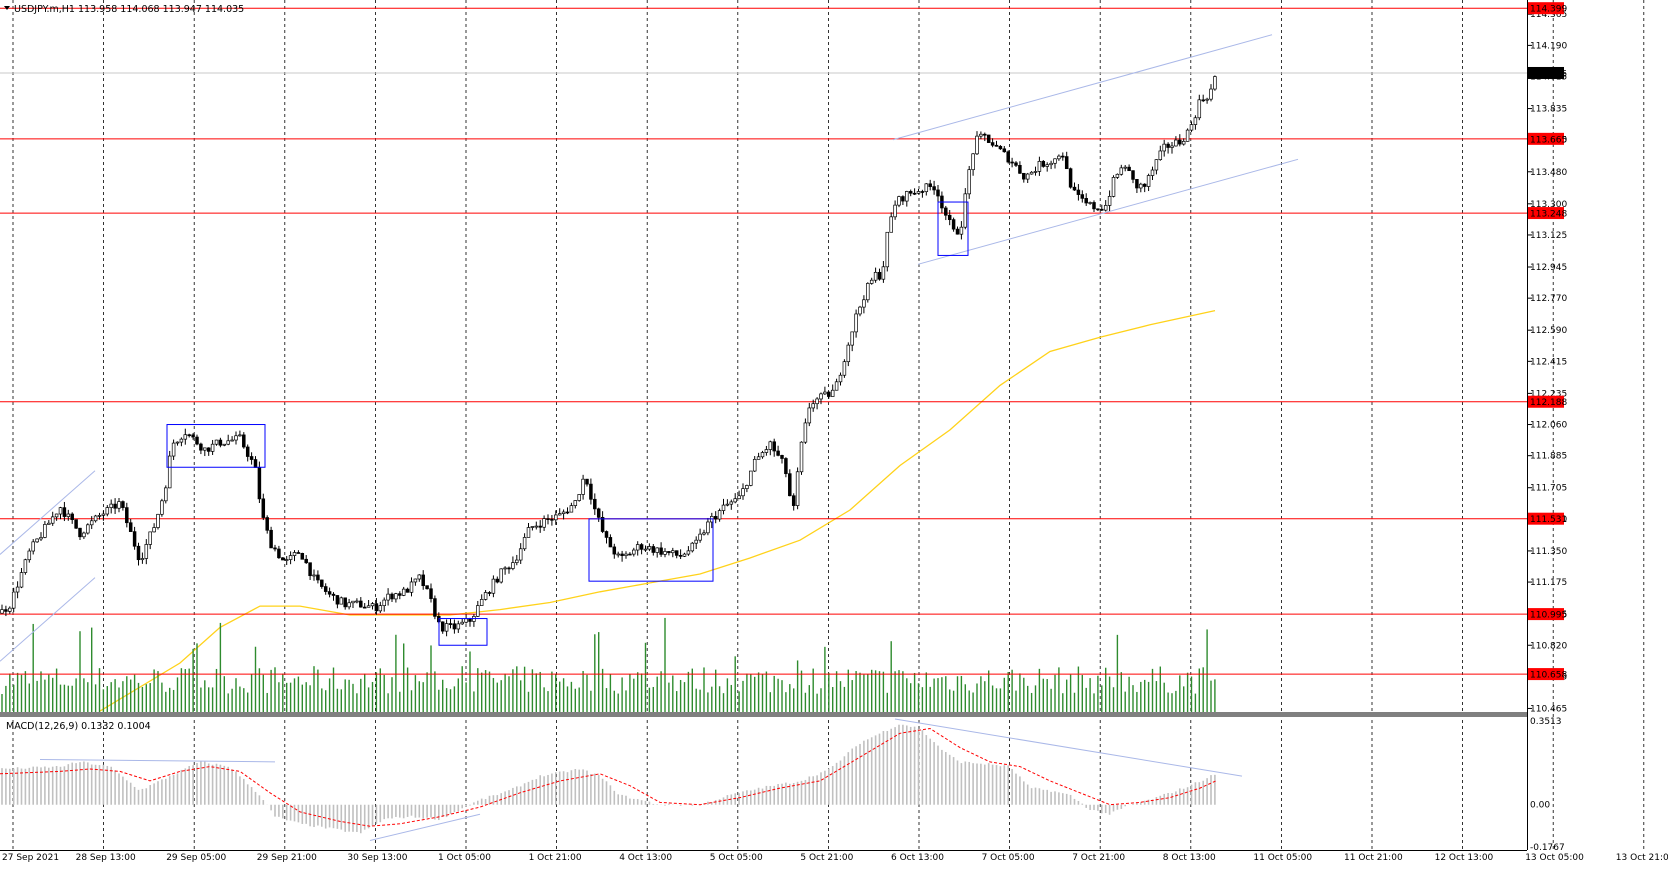 The width and height of the screenshot is (1668, 888). I want to click on rectangle-box, so click(651, 550).